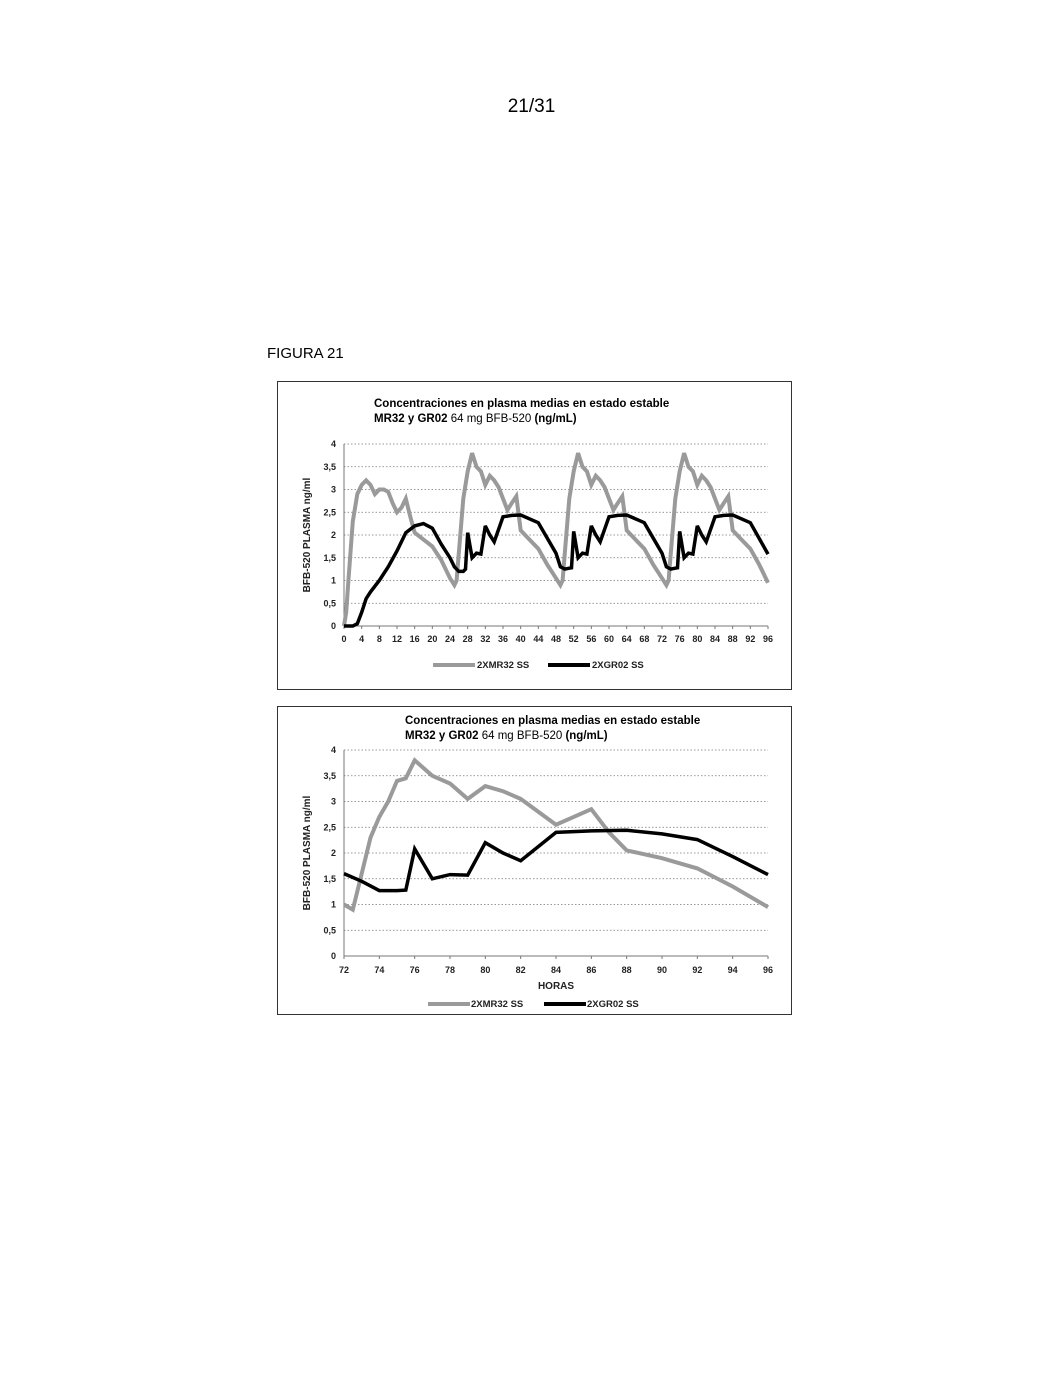 Image resolution: width=1063 pixels, height=1376 pixels. Describe the element at coordinates (450, 639) in the screenshot. I see `x-tick-label: 24` at that location.